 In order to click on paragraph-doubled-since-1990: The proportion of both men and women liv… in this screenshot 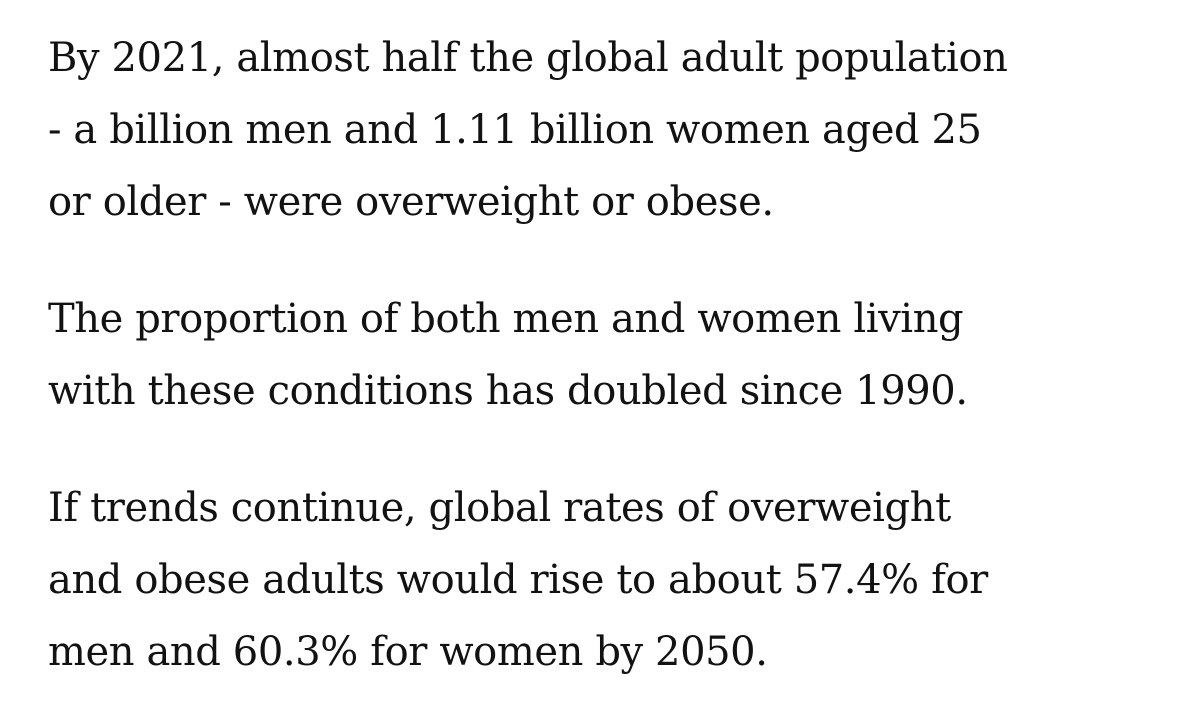, I will do `click(508, 355)`.